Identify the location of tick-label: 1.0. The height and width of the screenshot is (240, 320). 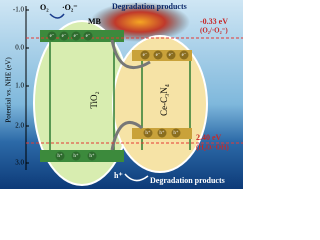
(19, 86).